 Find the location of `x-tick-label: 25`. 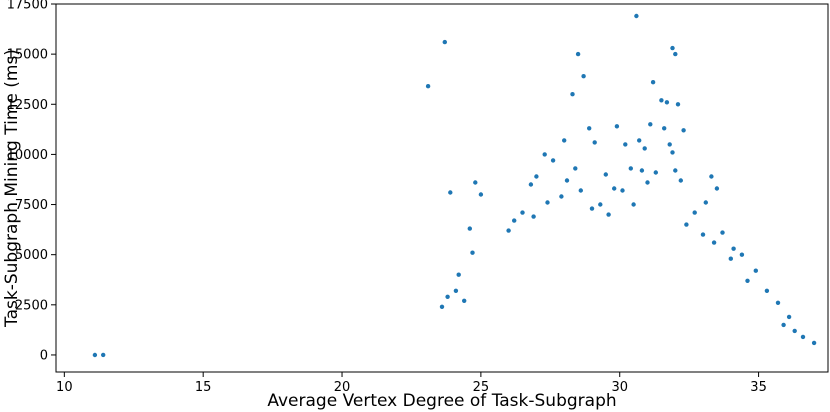

x-tick-label: 25 is located at coordinates (481, 387).